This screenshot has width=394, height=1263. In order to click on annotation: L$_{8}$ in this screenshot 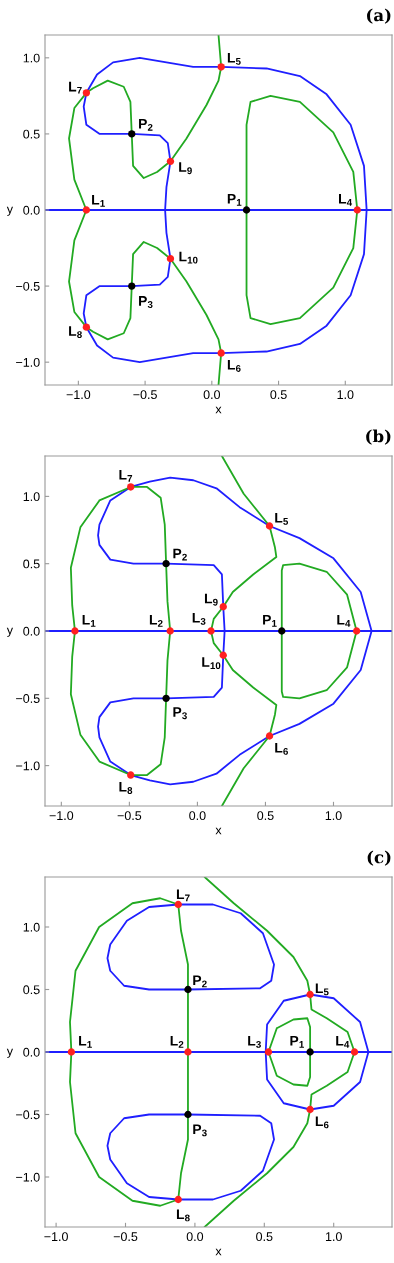, I will do `click(183, 1215)`.